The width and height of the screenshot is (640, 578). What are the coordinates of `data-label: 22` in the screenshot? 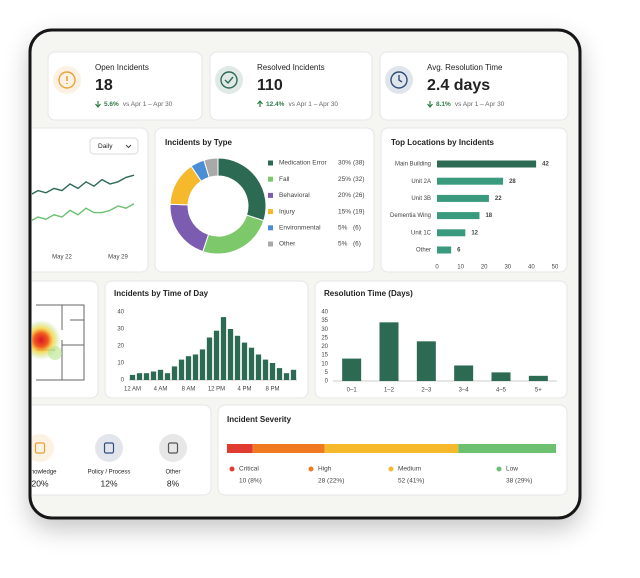 It's located at (498, 199).